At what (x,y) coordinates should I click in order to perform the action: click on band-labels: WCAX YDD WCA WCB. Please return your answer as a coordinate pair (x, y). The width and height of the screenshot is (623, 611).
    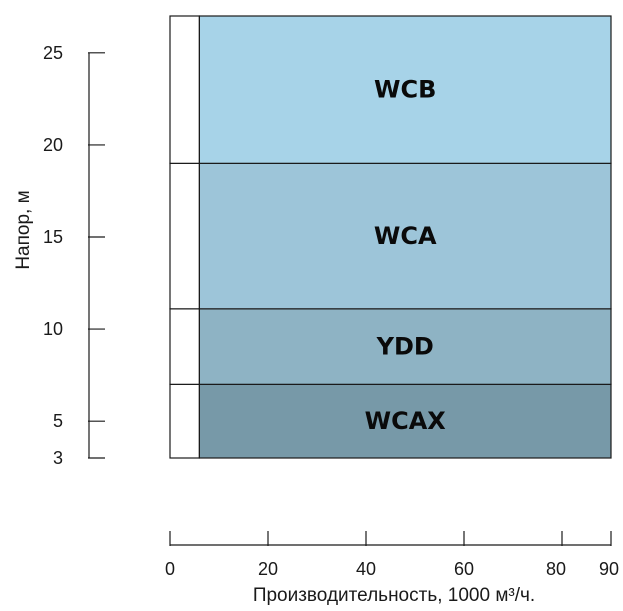
    Looking at the image, I should click on (406, 255).